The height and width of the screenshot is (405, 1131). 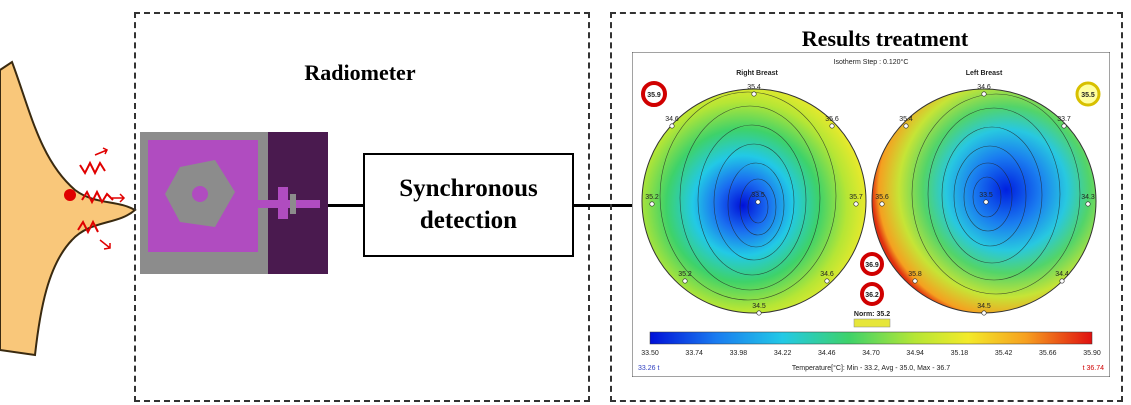 I want to click on radiometer-device, so click(x=234, y=203).